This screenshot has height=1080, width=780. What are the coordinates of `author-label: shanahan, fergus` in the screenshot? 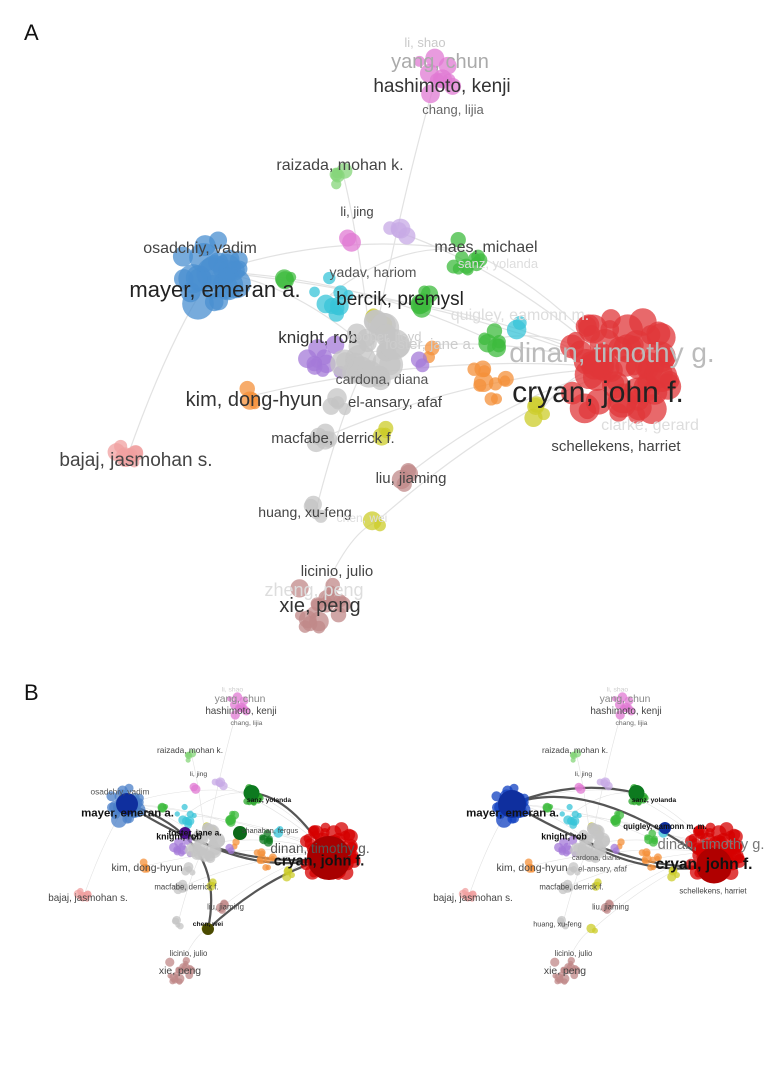 It's located at (270, 830).